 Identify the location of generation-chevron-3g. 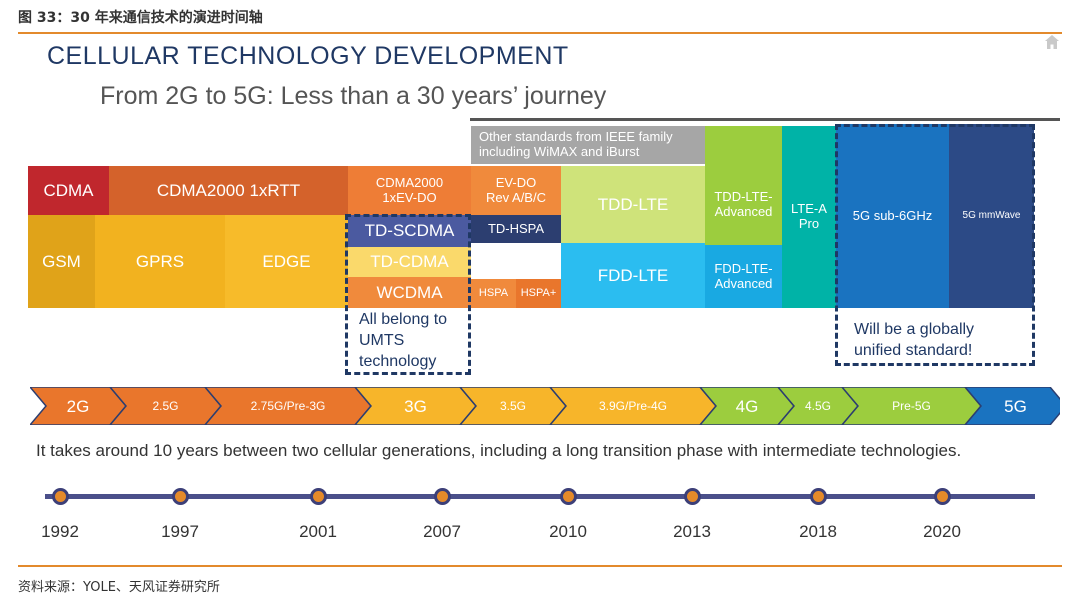
(415, 406).